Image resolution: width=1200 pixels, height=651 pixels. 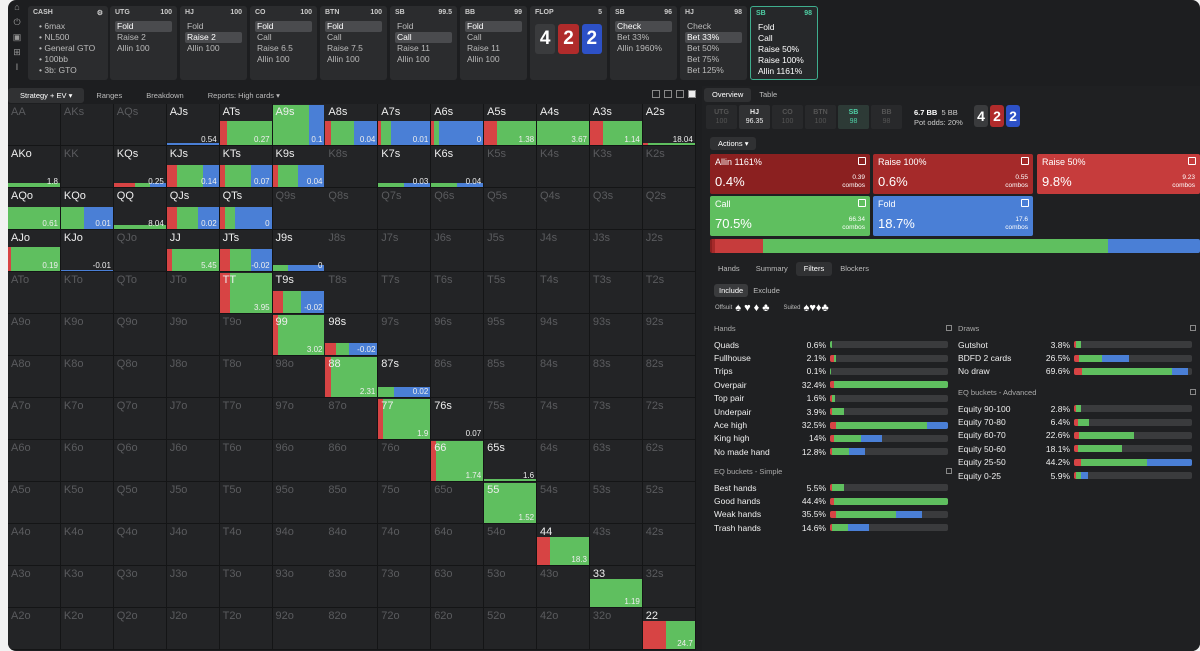 I want to click on hand-cell: A5s 1.38, so click(x=511, y=125).